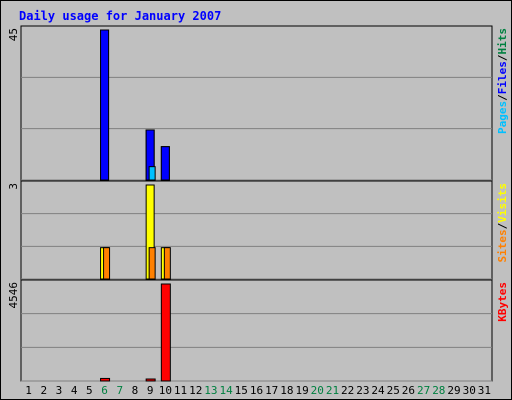  I want to click on x-tick-label: 11, so click(180, 390).